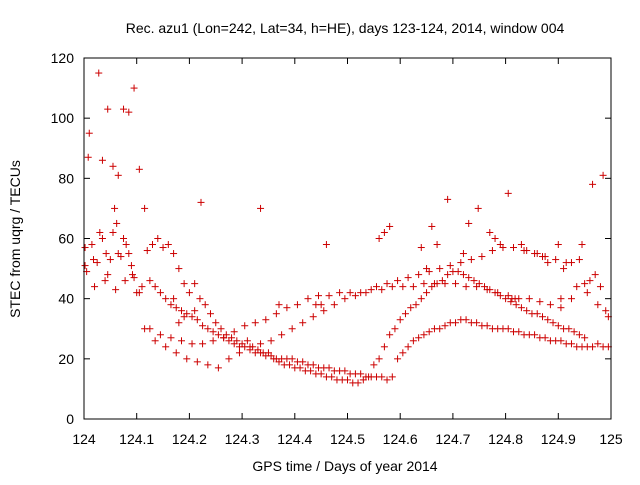 This screenshot has width=640, height=485. Describe the element at coordinates (63, 58) in the screenshot. I see `y-tick-label: 120` at that location.